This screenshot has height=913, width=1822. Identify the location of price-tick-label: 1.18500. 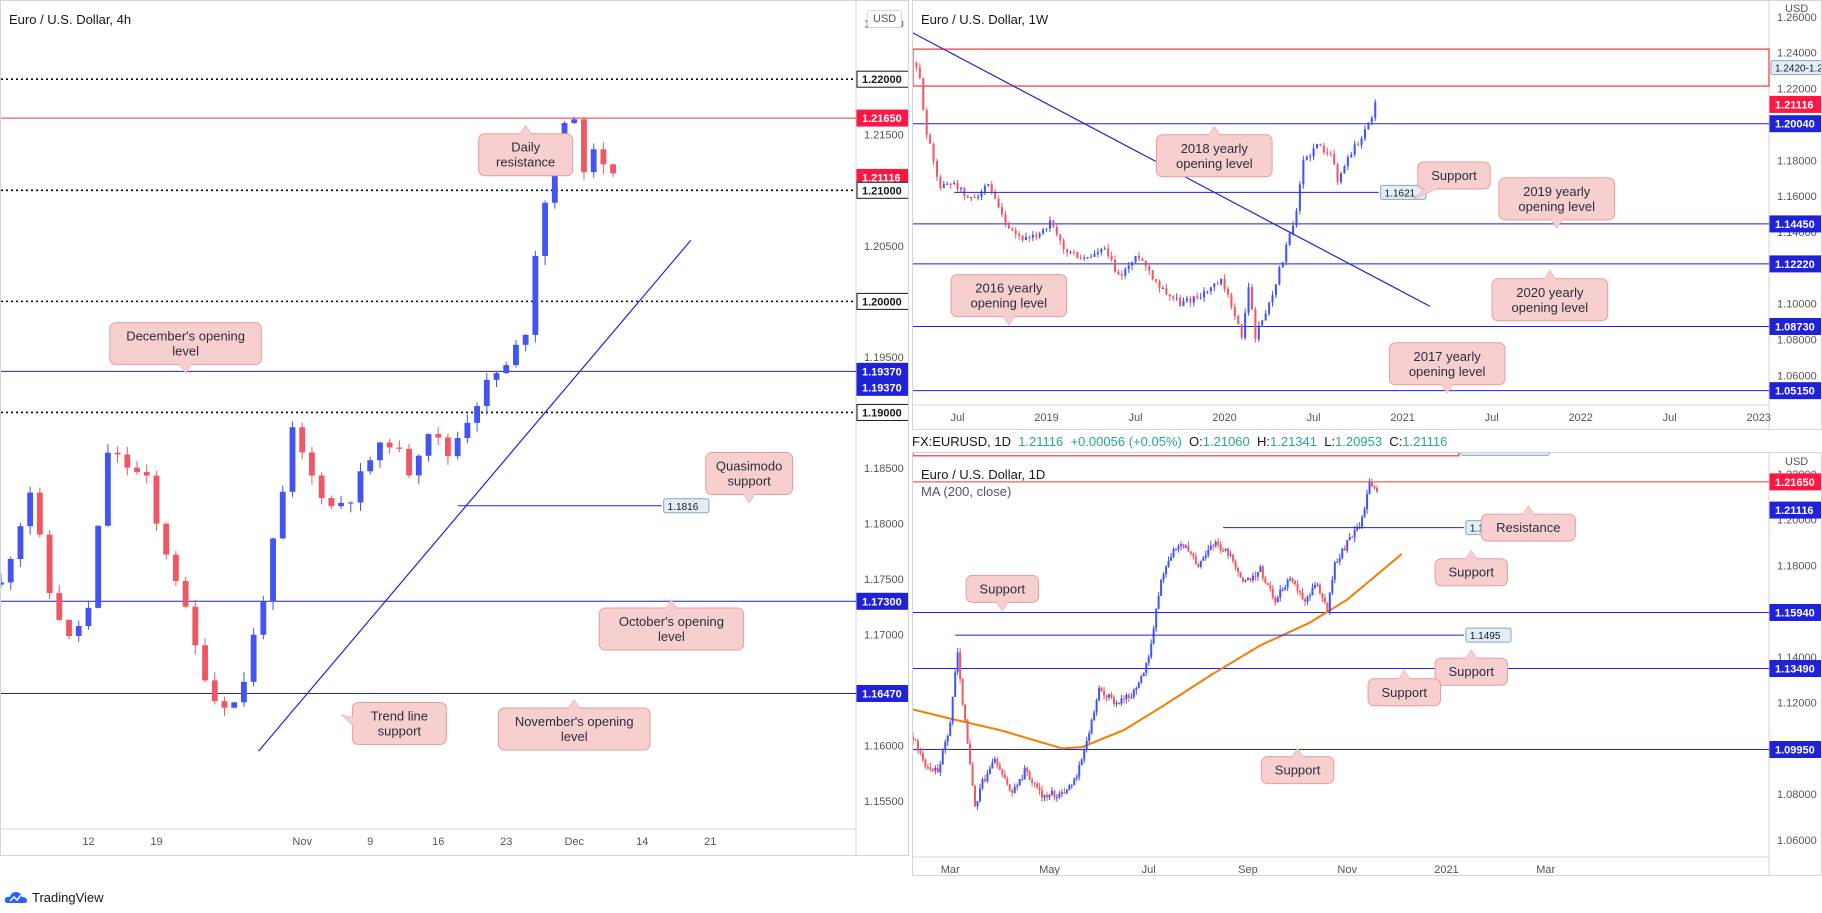
(884, 469).